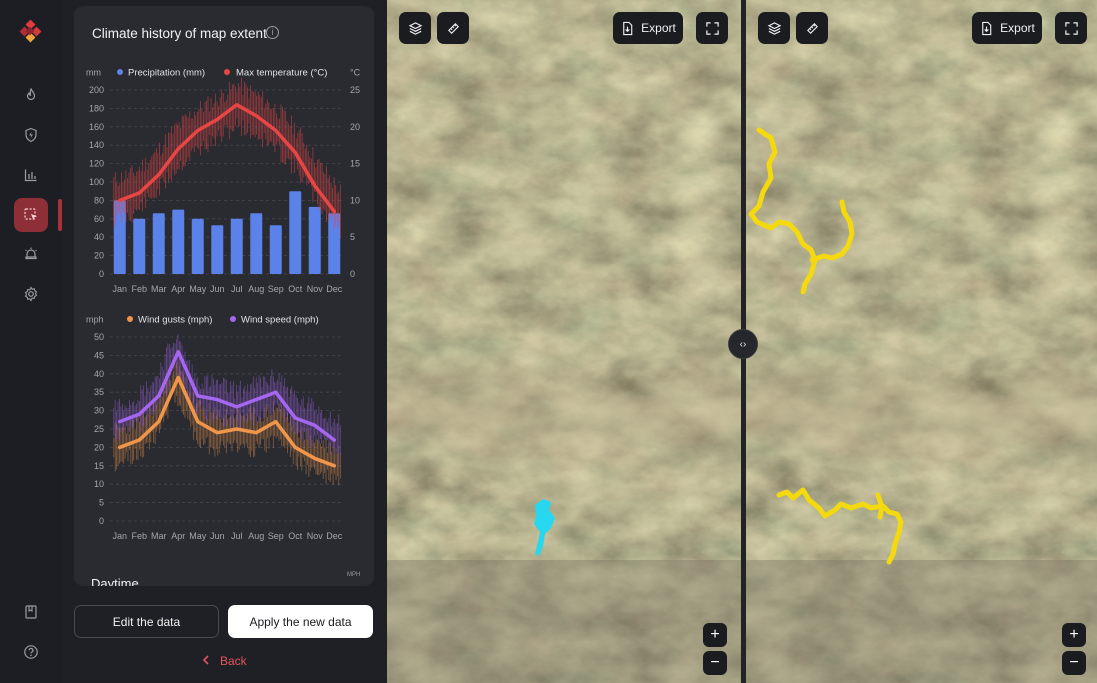 This screenshot has height=683, width=1097. Describe the element at coordinates (96, 127) in the screenshot. I see `y-tick-label: 160` at that location.